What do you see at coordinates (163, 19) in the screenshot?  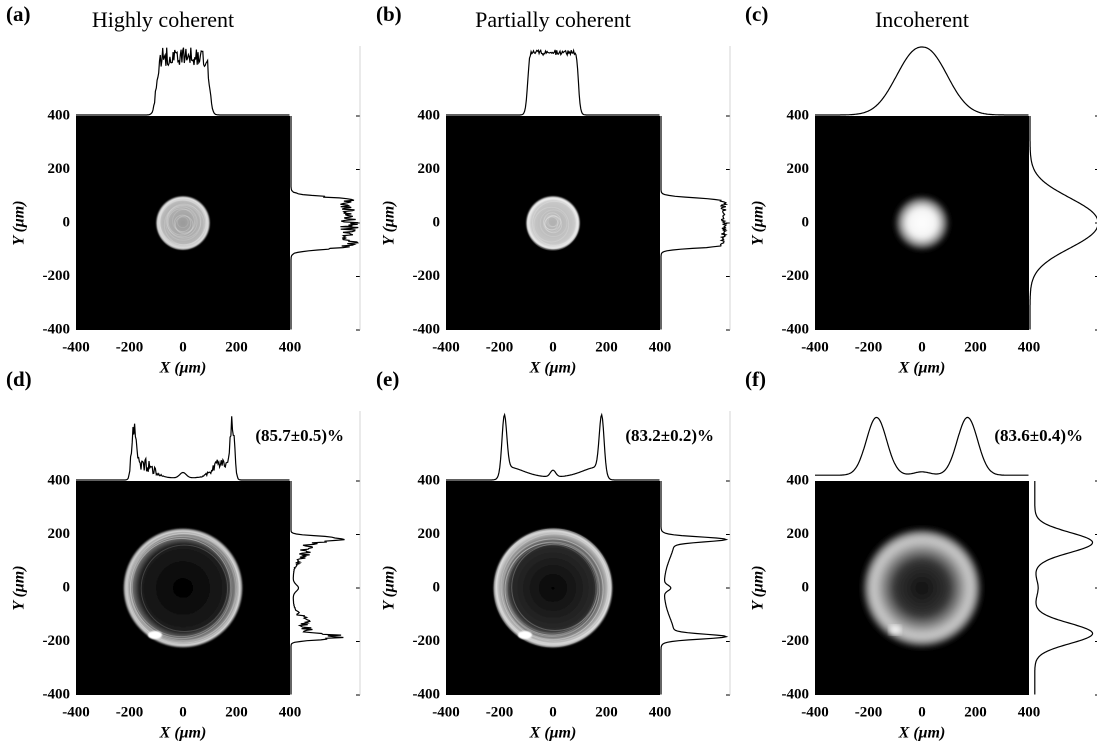 I see `panel-title: Highly coherent` at bounding box center [163, 19].